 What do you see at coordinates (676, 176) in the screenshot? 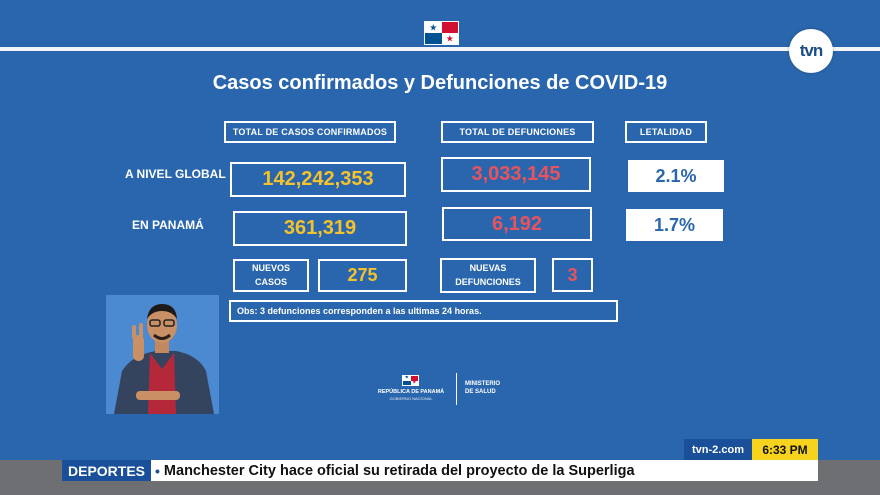
I see `global-letalidad-value: 2.1%` at bounding box center [676, 176].